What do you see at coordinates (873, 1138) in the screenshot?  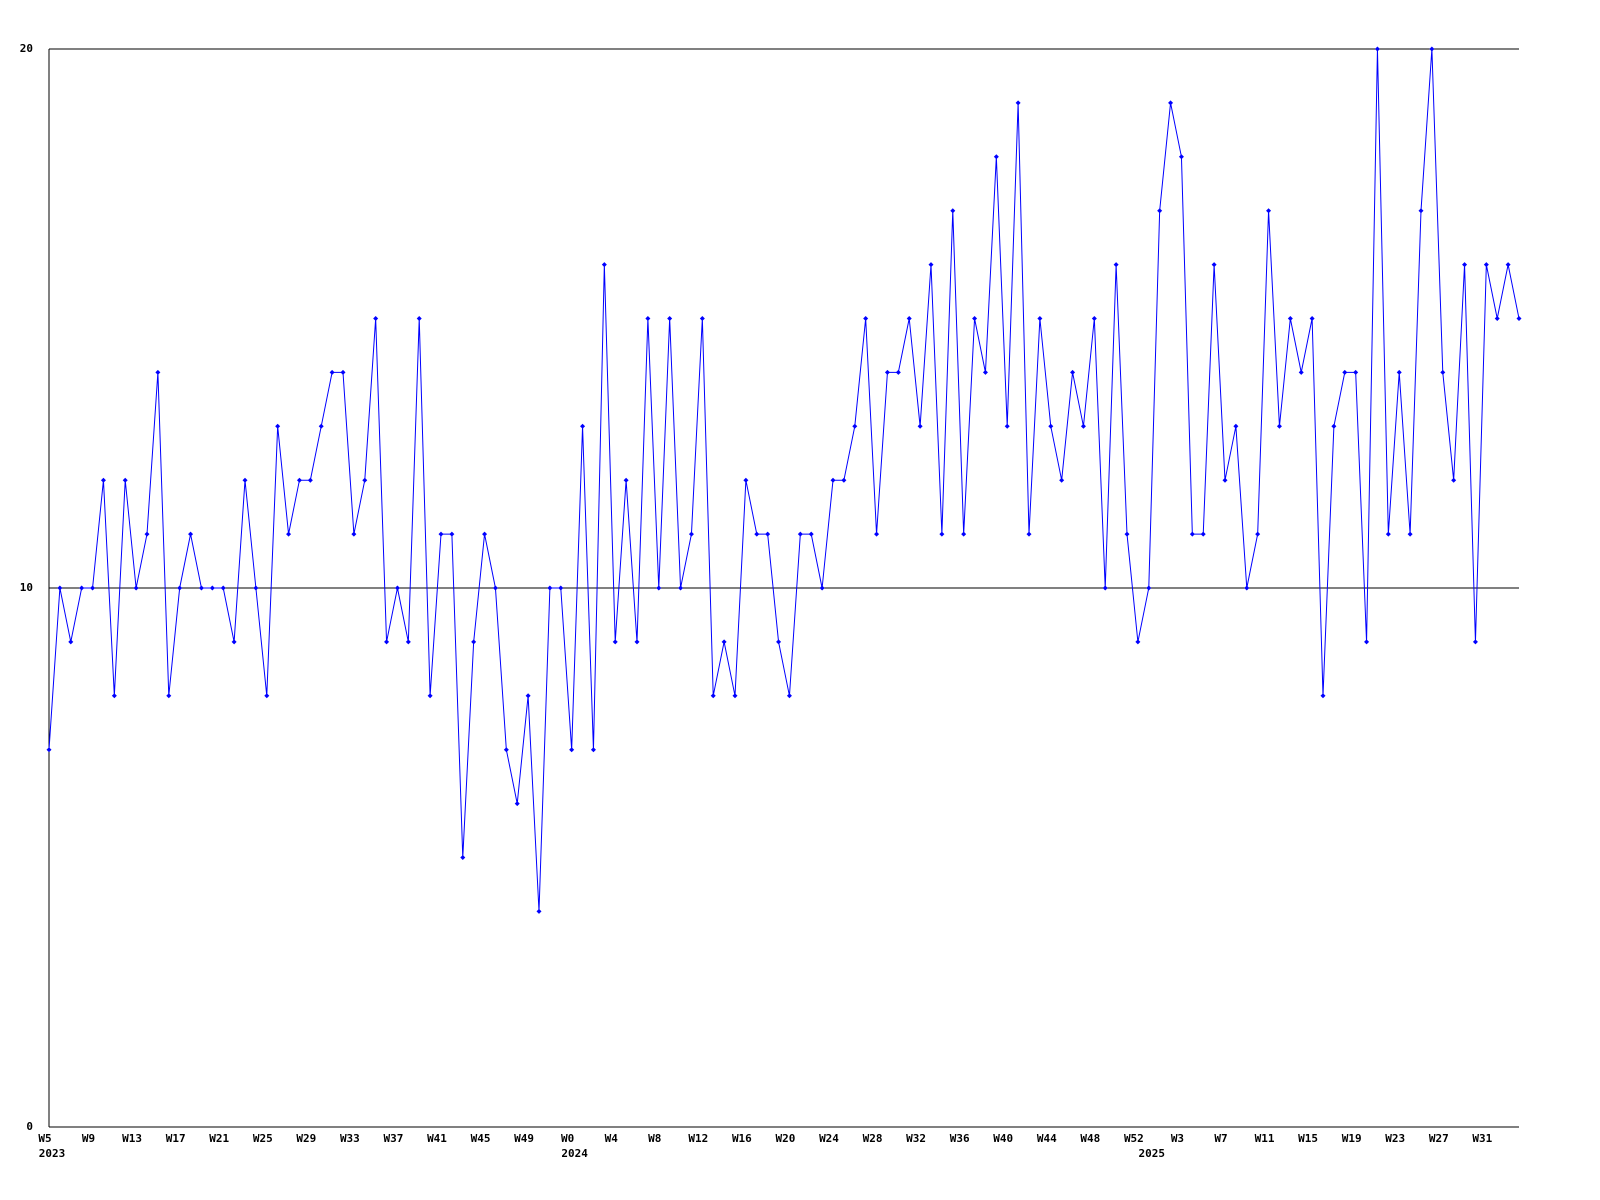 I see `x-tick-label: W28` at bounding box center [873, 1138].